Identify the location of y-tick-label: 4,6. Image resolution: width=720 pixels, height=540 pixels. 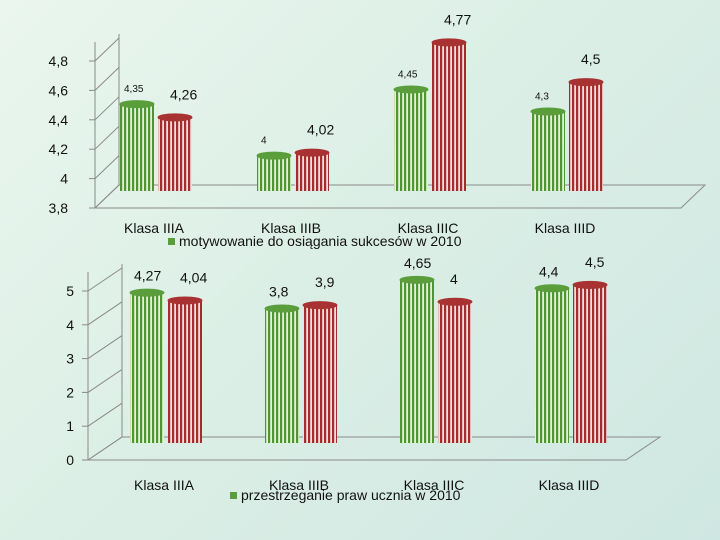
(59, 90).